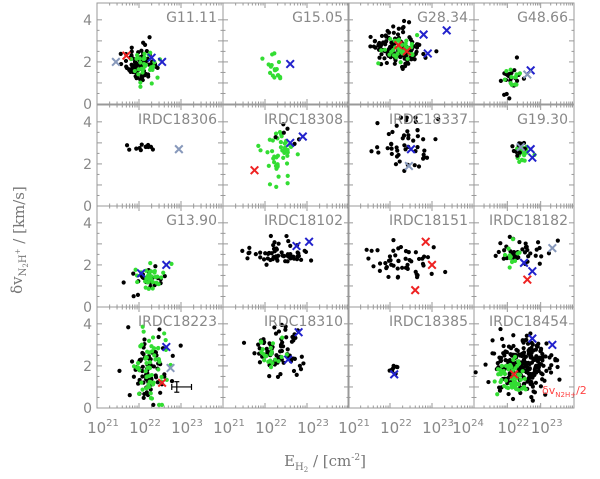 The width and height of the screenshot is (600, 479). Describe the element at coordinates (542, 120) in the screenshot. I see `panel-title: G19.30` at that location.